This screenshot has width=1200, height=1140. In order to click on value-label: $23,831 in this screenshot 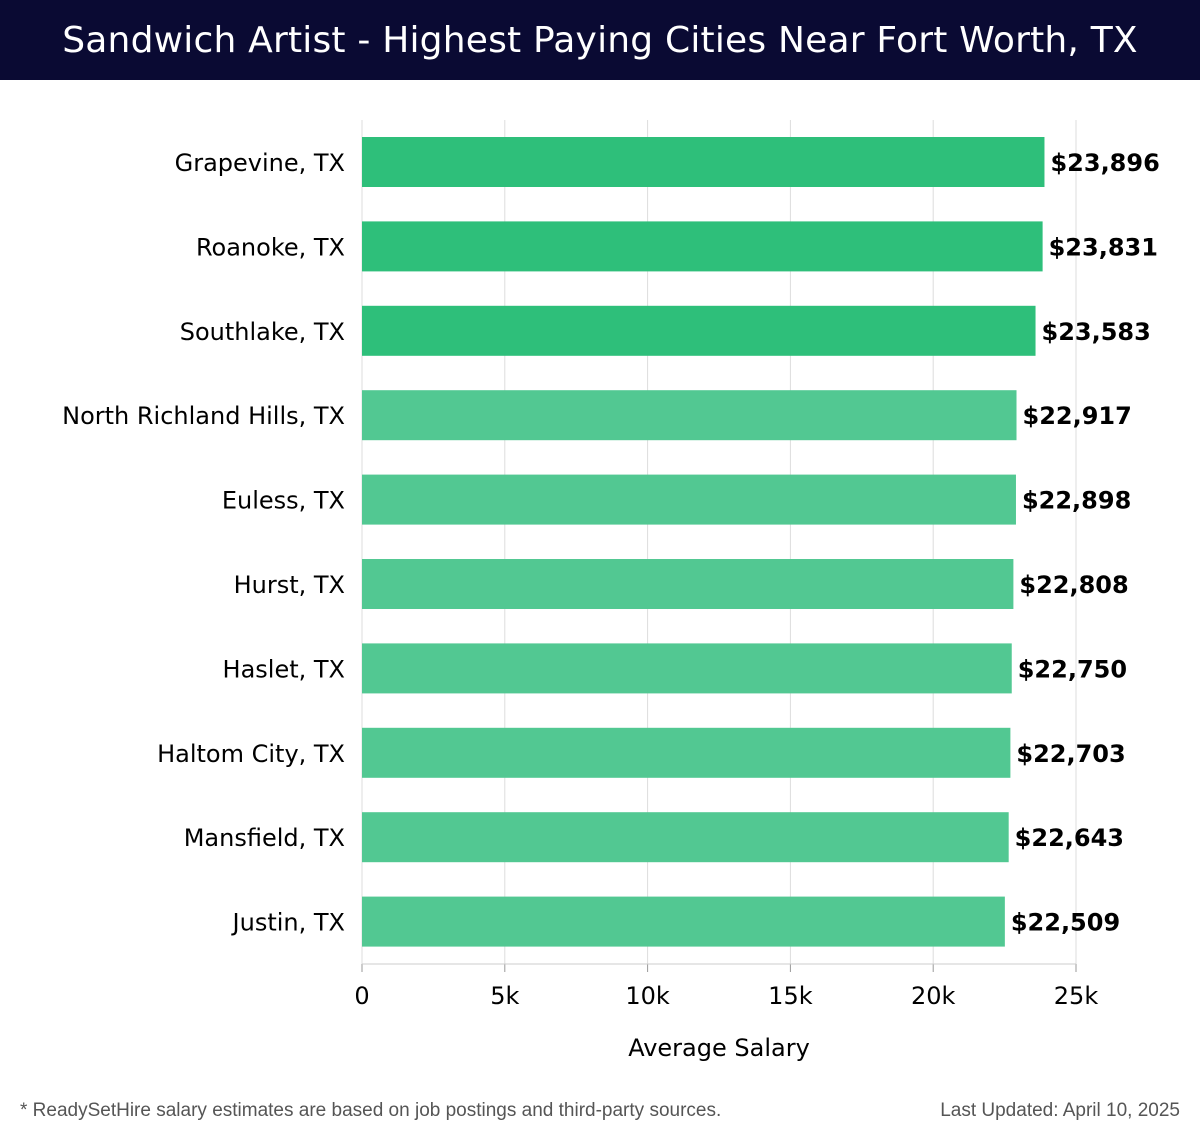, I will do `click(1103, 247)`.